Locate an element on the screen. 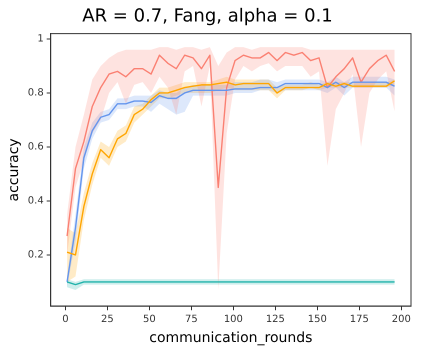 The width and height of the screenshot is (423, 353). x-tick-label: 75 is located at coordinates (191, 319).